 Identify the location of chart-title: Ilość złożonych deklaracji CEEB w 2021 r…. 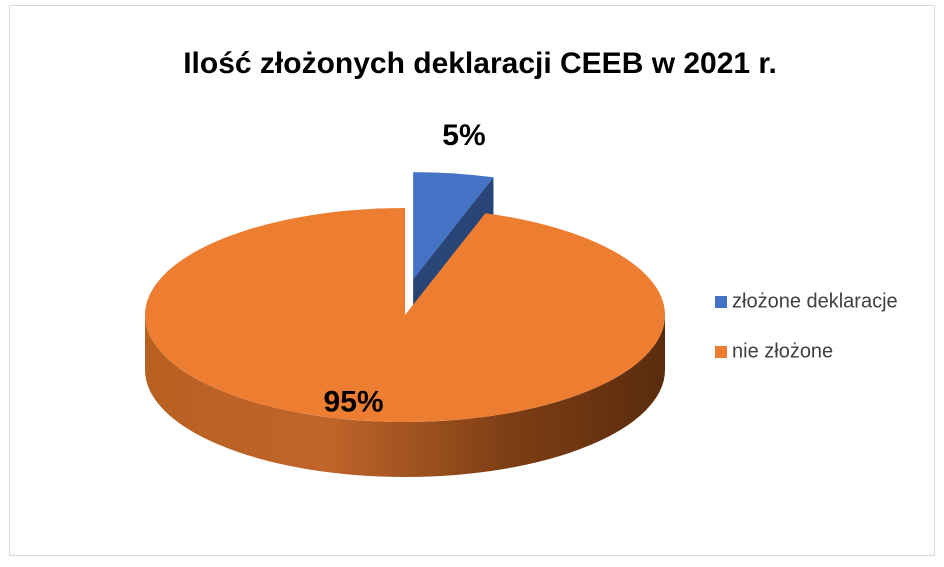
(480, 63).